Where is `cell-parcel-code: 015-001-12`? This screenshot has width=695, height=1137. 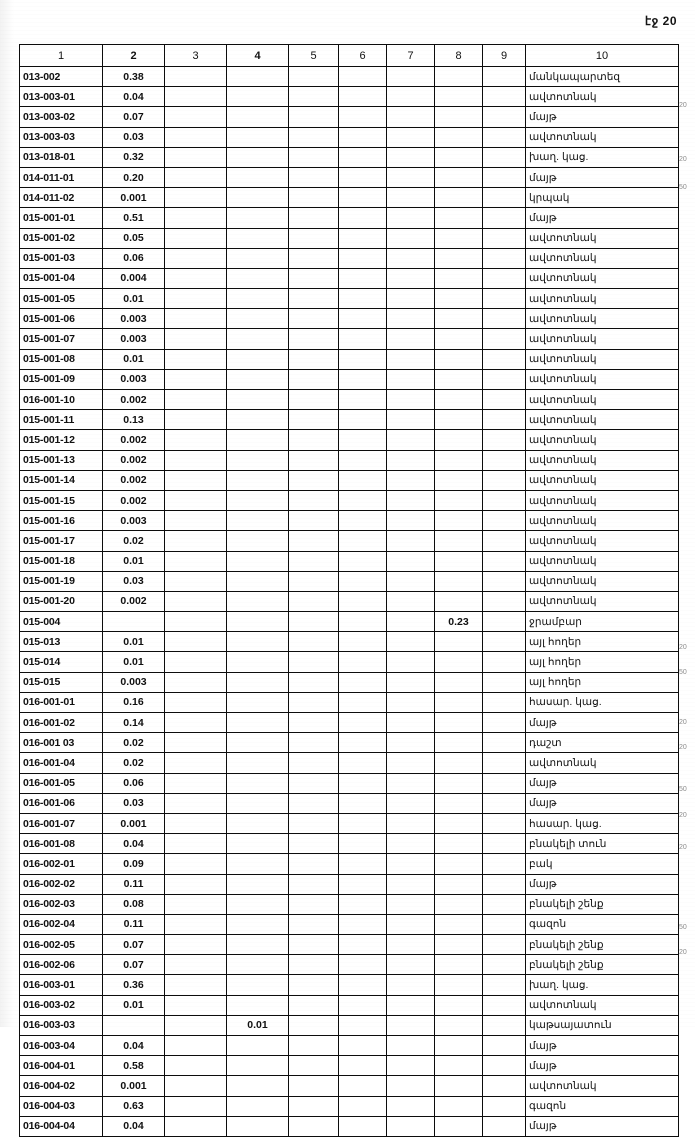 cell-parcel-code: 015-001-12 is located at coordinates (61, 440).